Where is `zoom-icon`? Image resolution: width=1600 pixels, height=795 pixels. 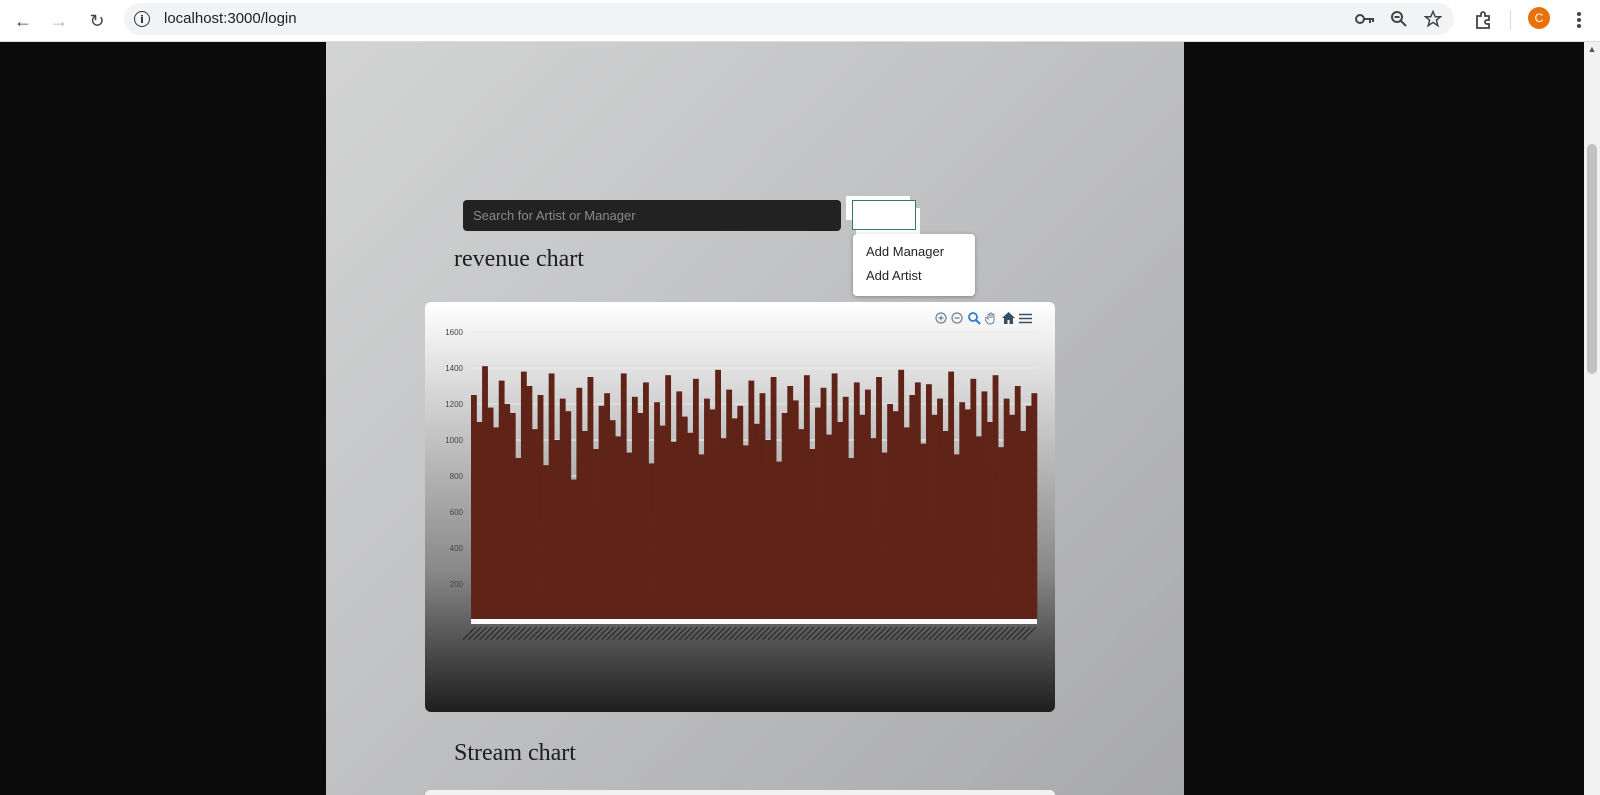
zoom-icon is located at coordinates (1399, 19).